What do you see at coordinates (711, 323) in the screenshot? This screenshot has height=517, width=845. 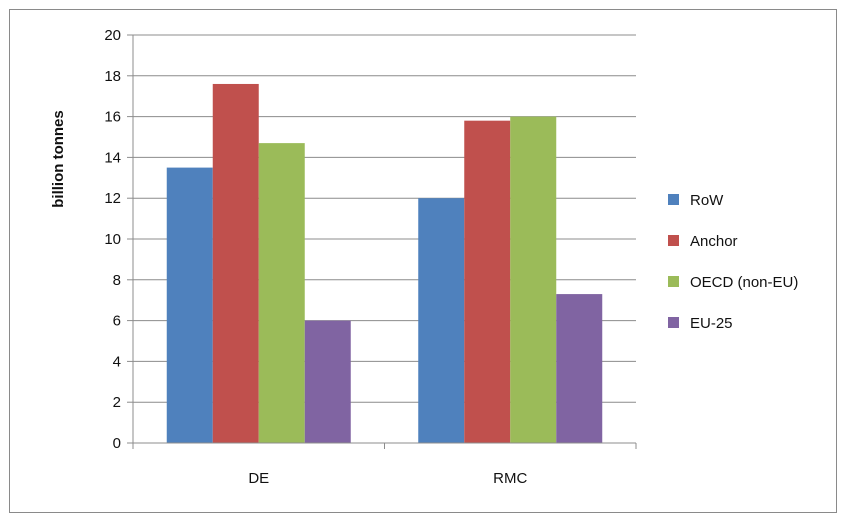 I see `legend-label: EU-25` at bounding box center [711, 323].